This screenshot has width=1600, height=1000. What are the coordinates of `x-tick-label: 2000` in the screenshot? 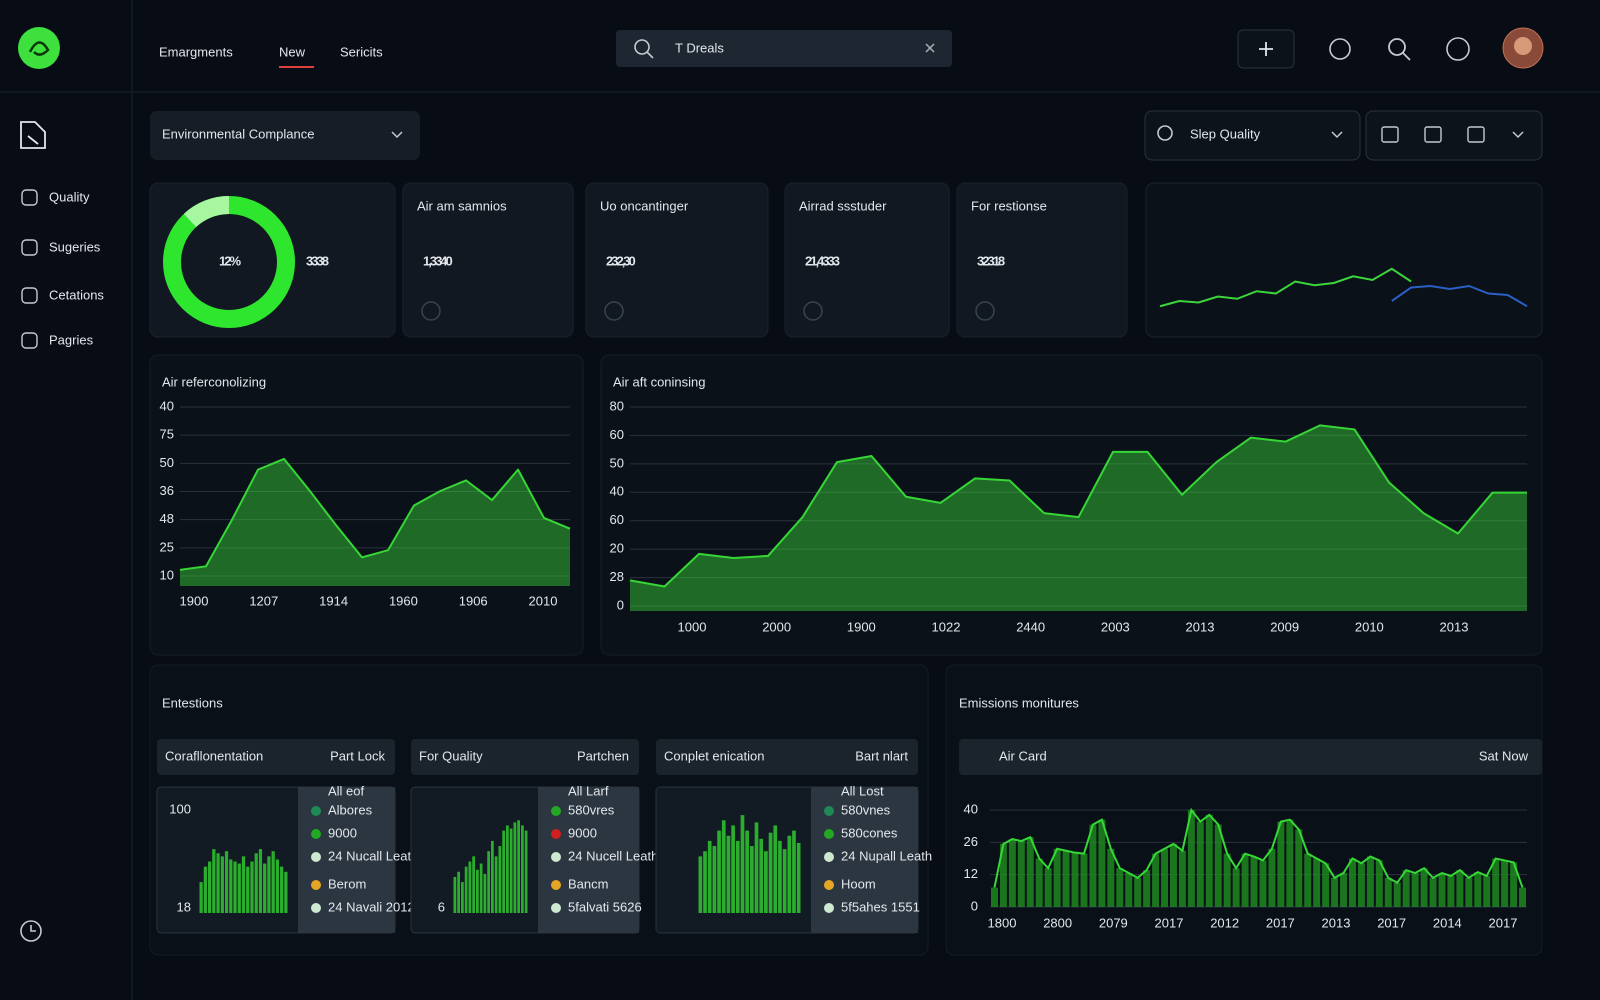 It's located at (776, 626).